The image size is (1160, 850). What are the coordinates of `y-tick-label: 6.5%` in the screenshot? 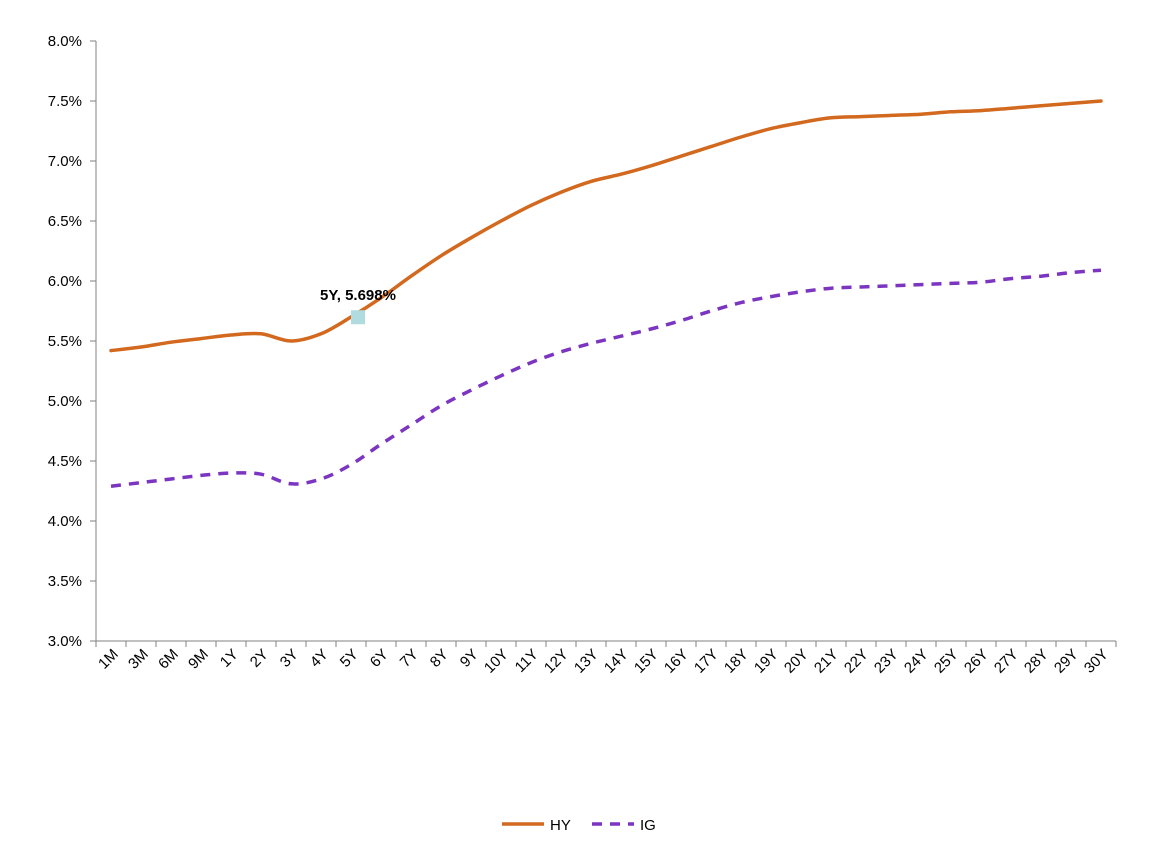 It's located at (65, 221).